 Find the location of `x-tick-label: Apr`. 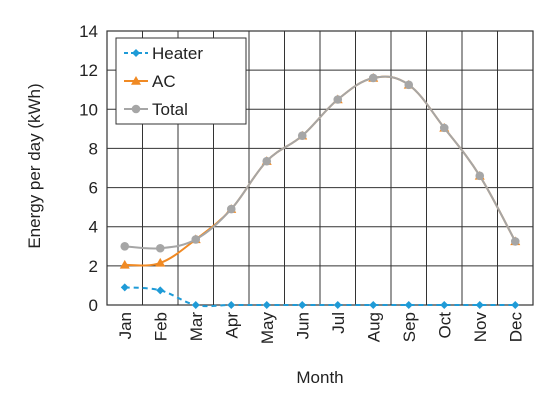

x-tick-label: Apr is located at coordinates (231, 325).